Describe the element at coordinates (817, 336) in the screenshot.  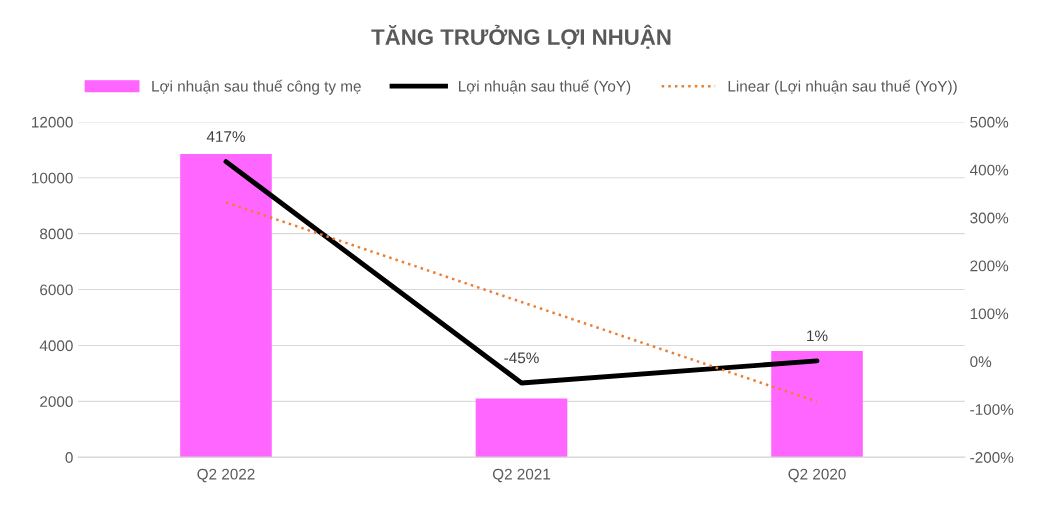
I see `data-label: 1%` at that location.